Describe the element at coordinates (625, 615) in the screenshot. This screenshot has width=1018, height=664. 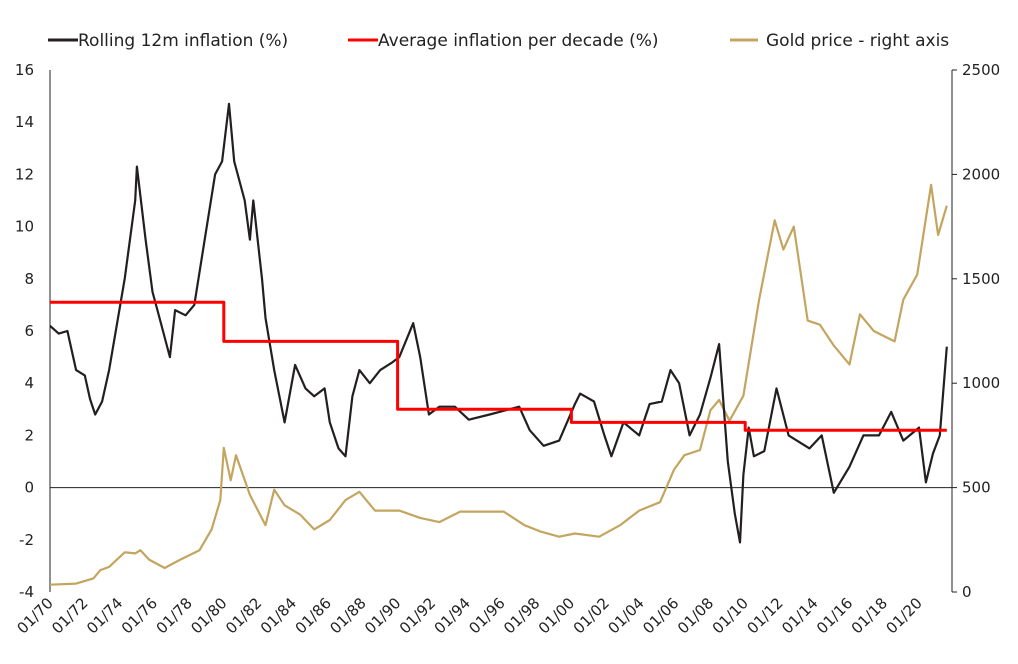
I see `x-tick-label: 01/04` at that location.